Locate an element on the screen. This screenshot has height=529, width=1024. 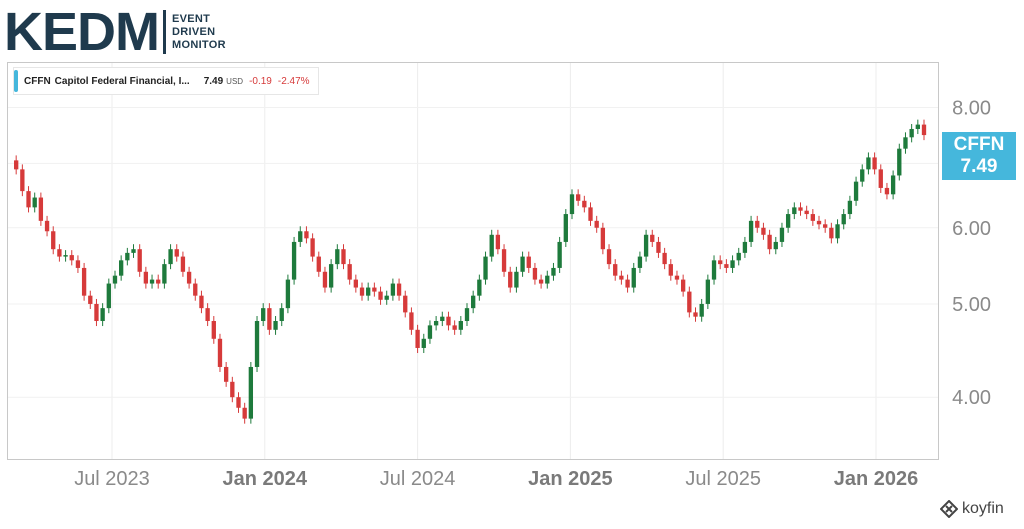
x-tick-label: Jan 2025 is located at coordinates (570, 479).